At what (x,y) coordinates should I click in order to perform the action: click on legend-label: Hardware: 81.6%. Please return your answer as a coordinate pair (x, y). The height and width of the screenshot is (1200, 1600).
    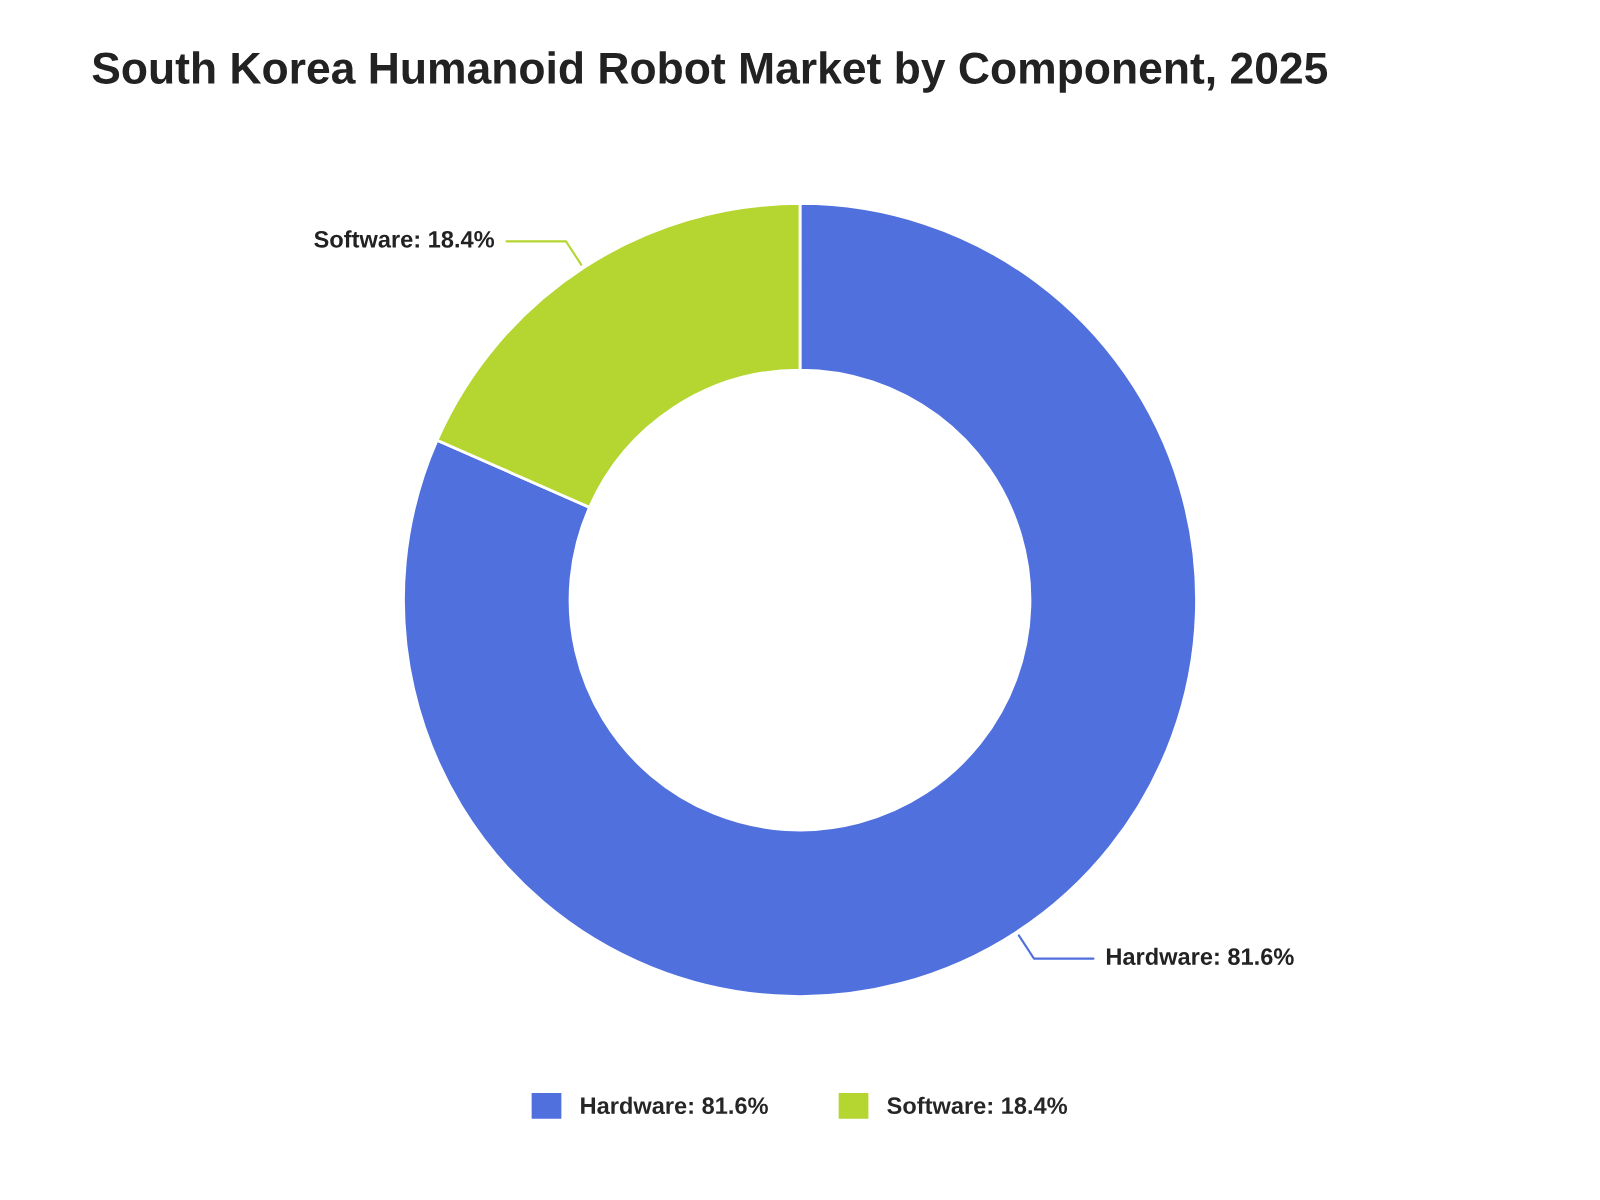
    Looking at the image, I should click on (674, 1105).